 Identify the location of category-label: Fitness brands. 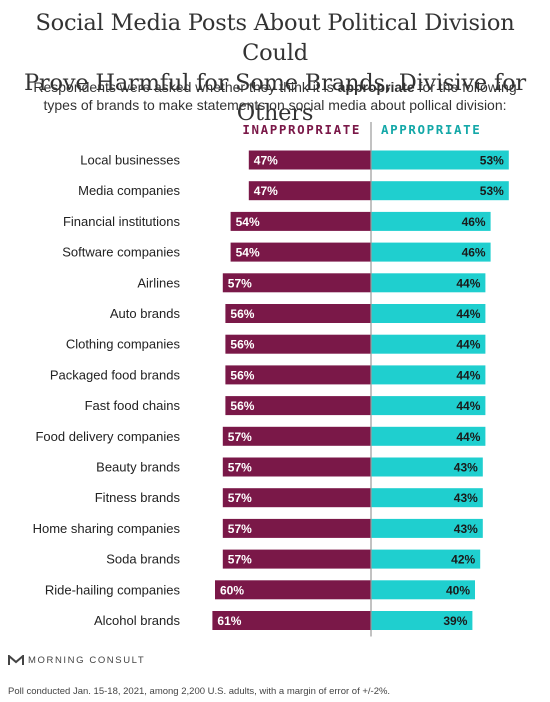
(138, 497).